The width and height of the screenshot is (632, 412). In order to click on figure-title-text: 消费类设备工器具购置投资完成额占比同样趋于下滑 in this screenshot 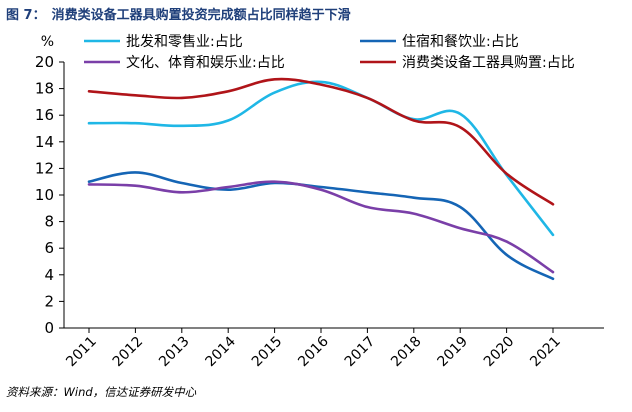, I will do `click(201, 15)`.